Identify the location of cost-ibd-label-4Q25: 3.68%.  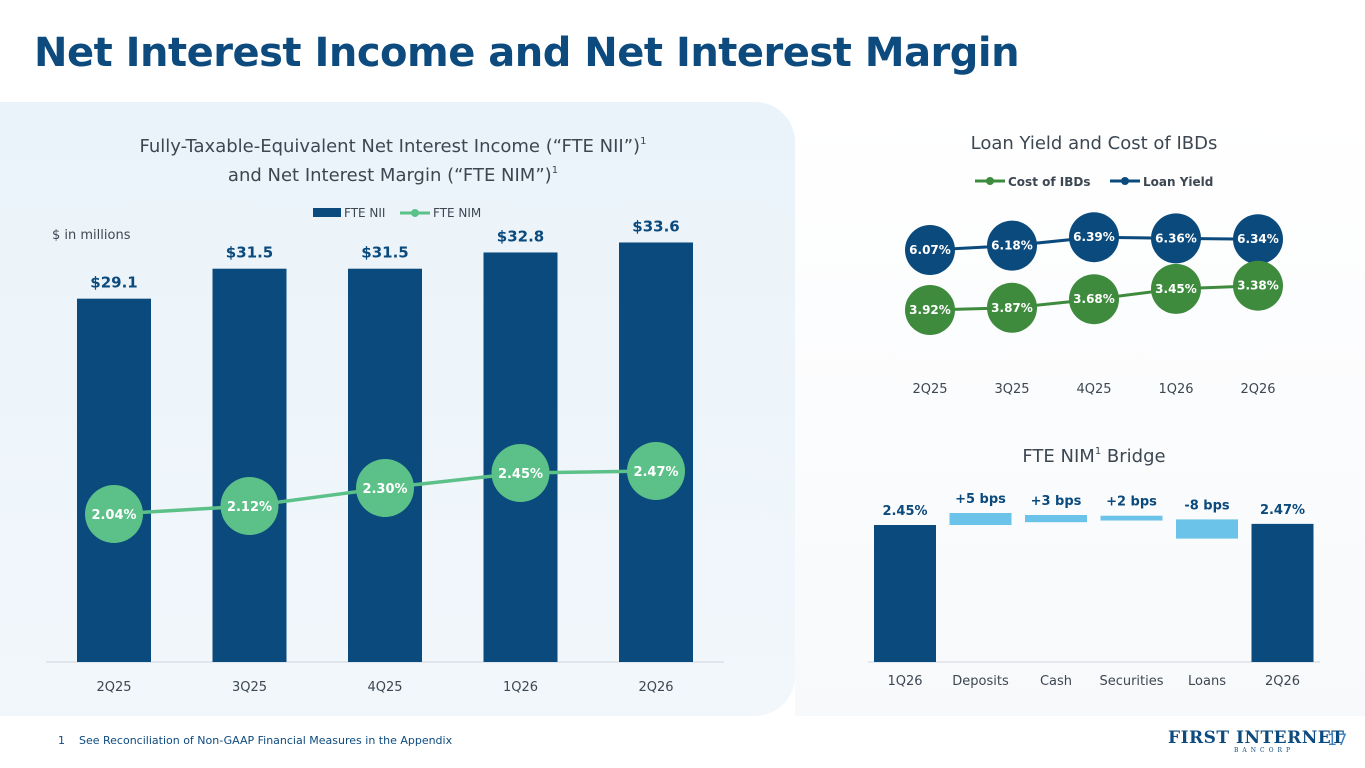
(1094, 299).